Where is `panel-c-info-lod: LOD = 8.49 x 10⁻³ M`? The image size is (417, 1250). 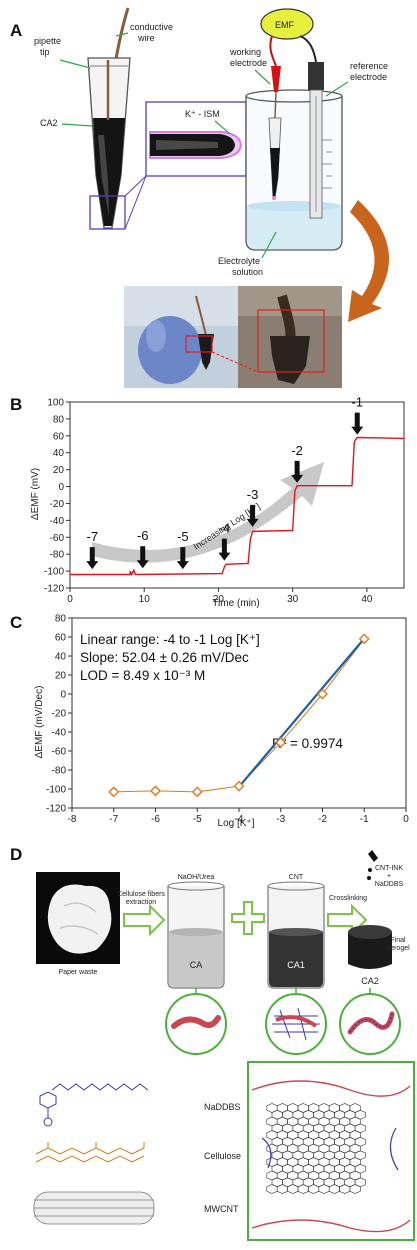 panel-c-info-lod: LOD = 8.49 x 10⁻³ M is located at coordinates (142, 675).